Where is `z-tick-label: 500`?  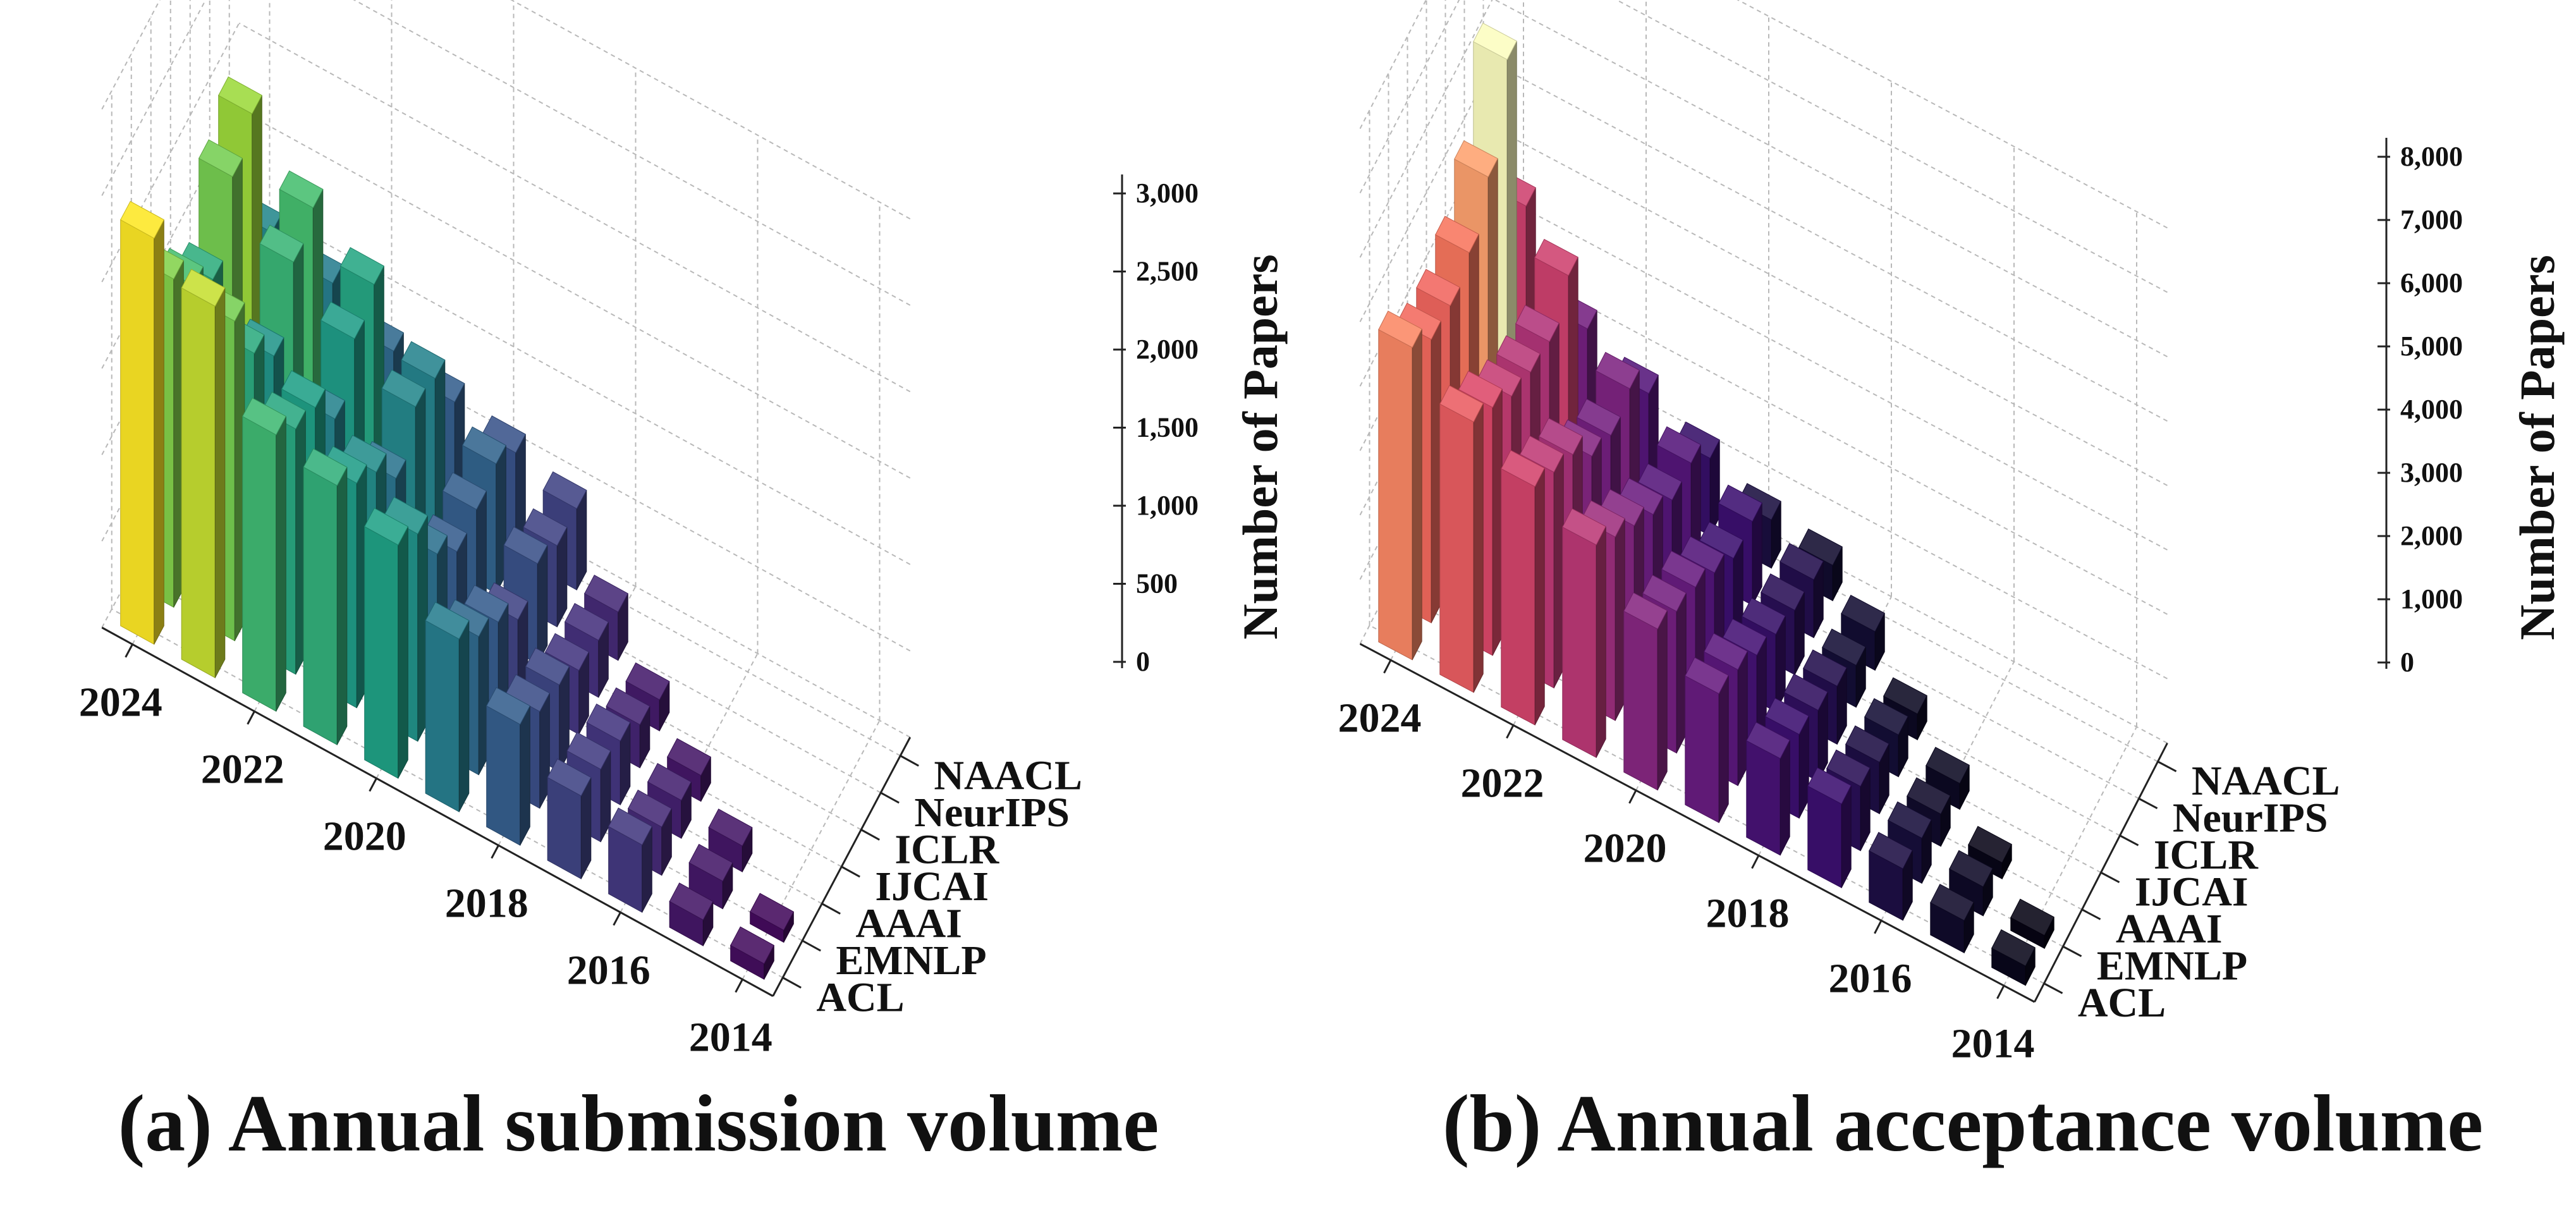 z-tick-label: 500 is located at coordinates (1157, 583).